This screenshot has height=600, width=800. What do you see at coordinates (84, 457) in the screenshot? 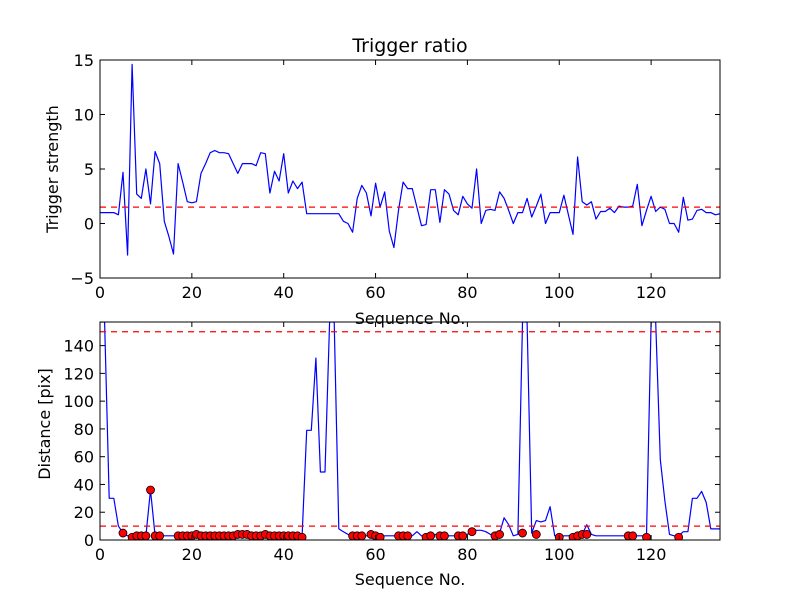
I see `y-tick-label: 60` at bounding box center [84, 457].